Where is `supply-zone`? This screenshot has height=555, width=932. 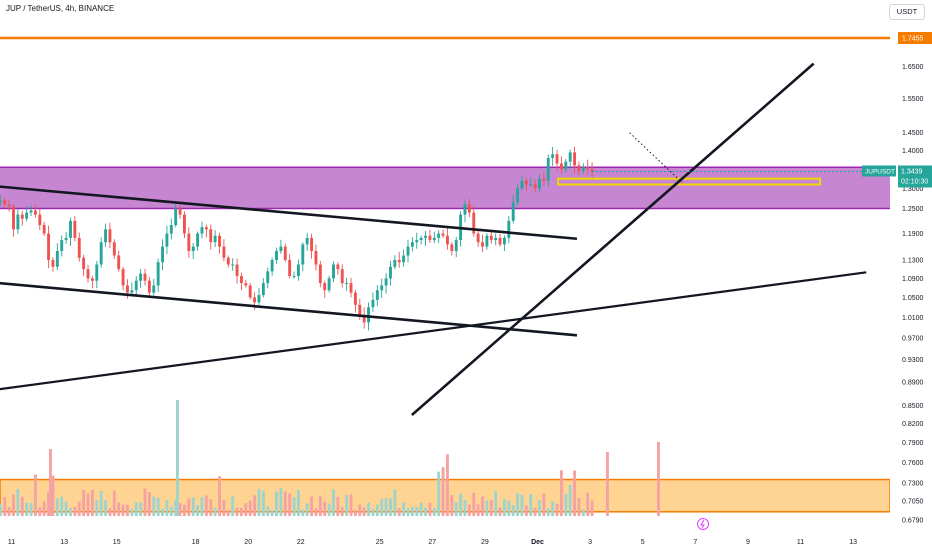 supply-zone is located at coordinates (445, 188).